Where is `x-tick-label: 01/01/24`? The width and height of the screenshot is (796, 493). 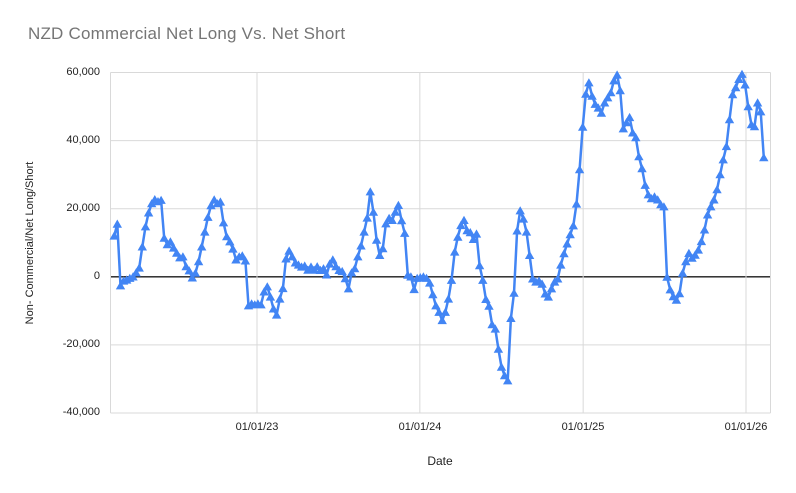
x-tick-label: 01/01/24 is located at coordinates (420, 427).